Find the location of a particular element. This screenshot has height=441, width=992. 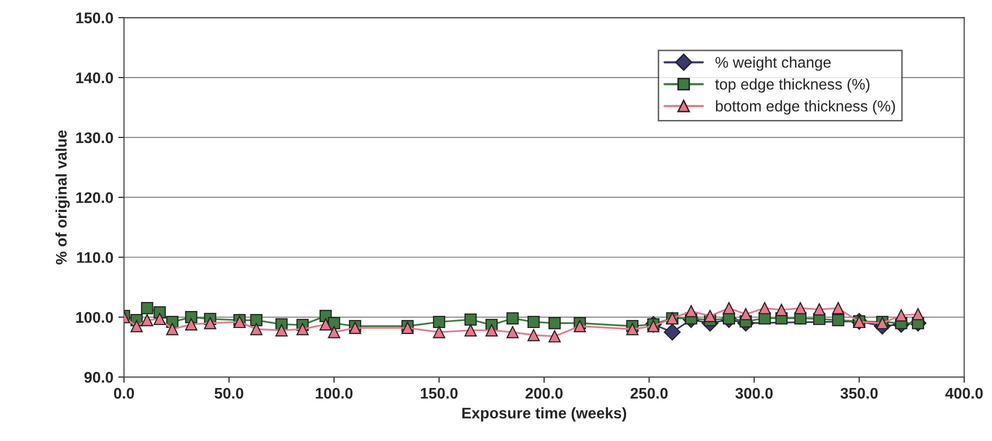

x-tick-label: 0.0 is located at coordinates (124, 393).